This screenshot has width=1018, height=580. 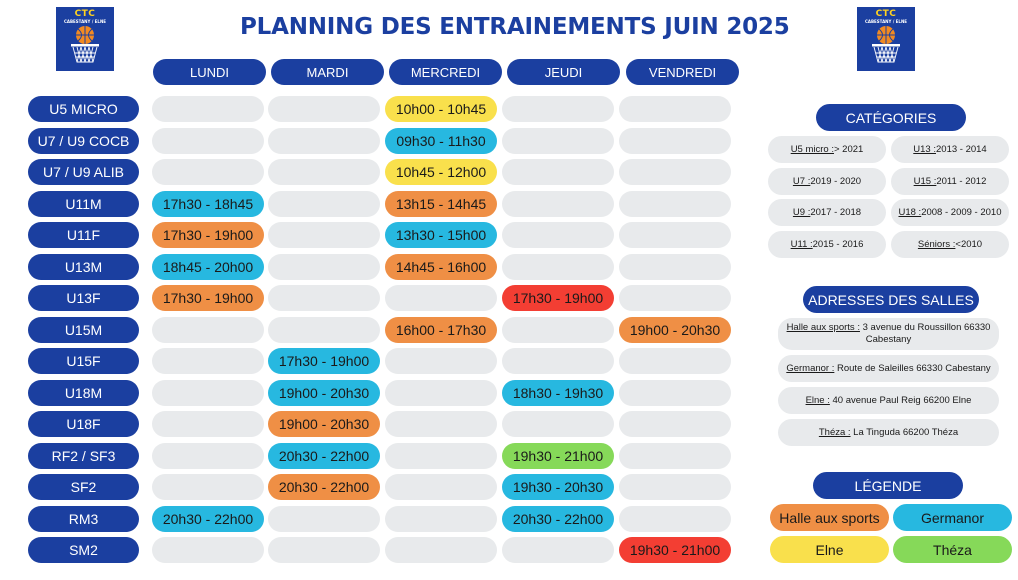 What do you see at coordinates (441, 330) in the screenshot?
I see `training-slot: 16h00 - 17h30` at bounding box center [441, 330].